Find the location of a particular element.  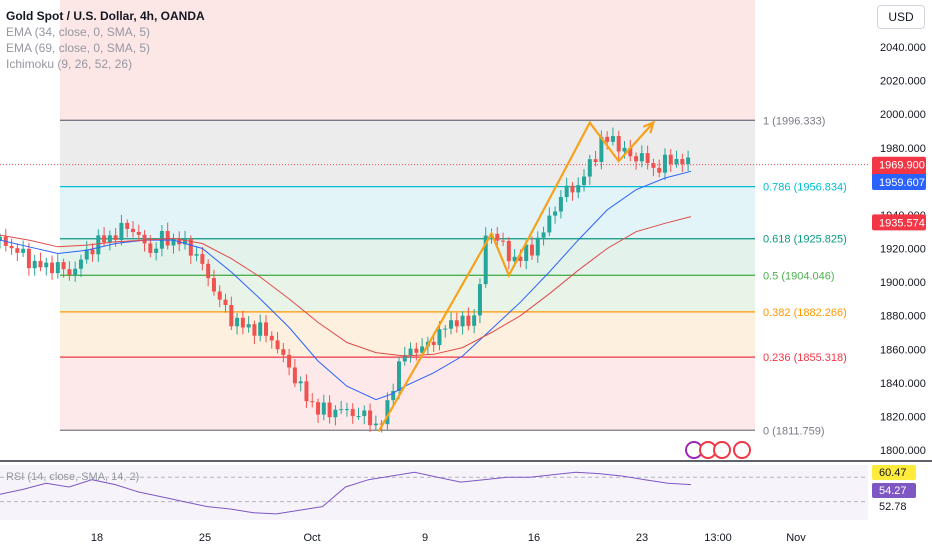

pattern-arrowhead is located at coordinates (649, 127).